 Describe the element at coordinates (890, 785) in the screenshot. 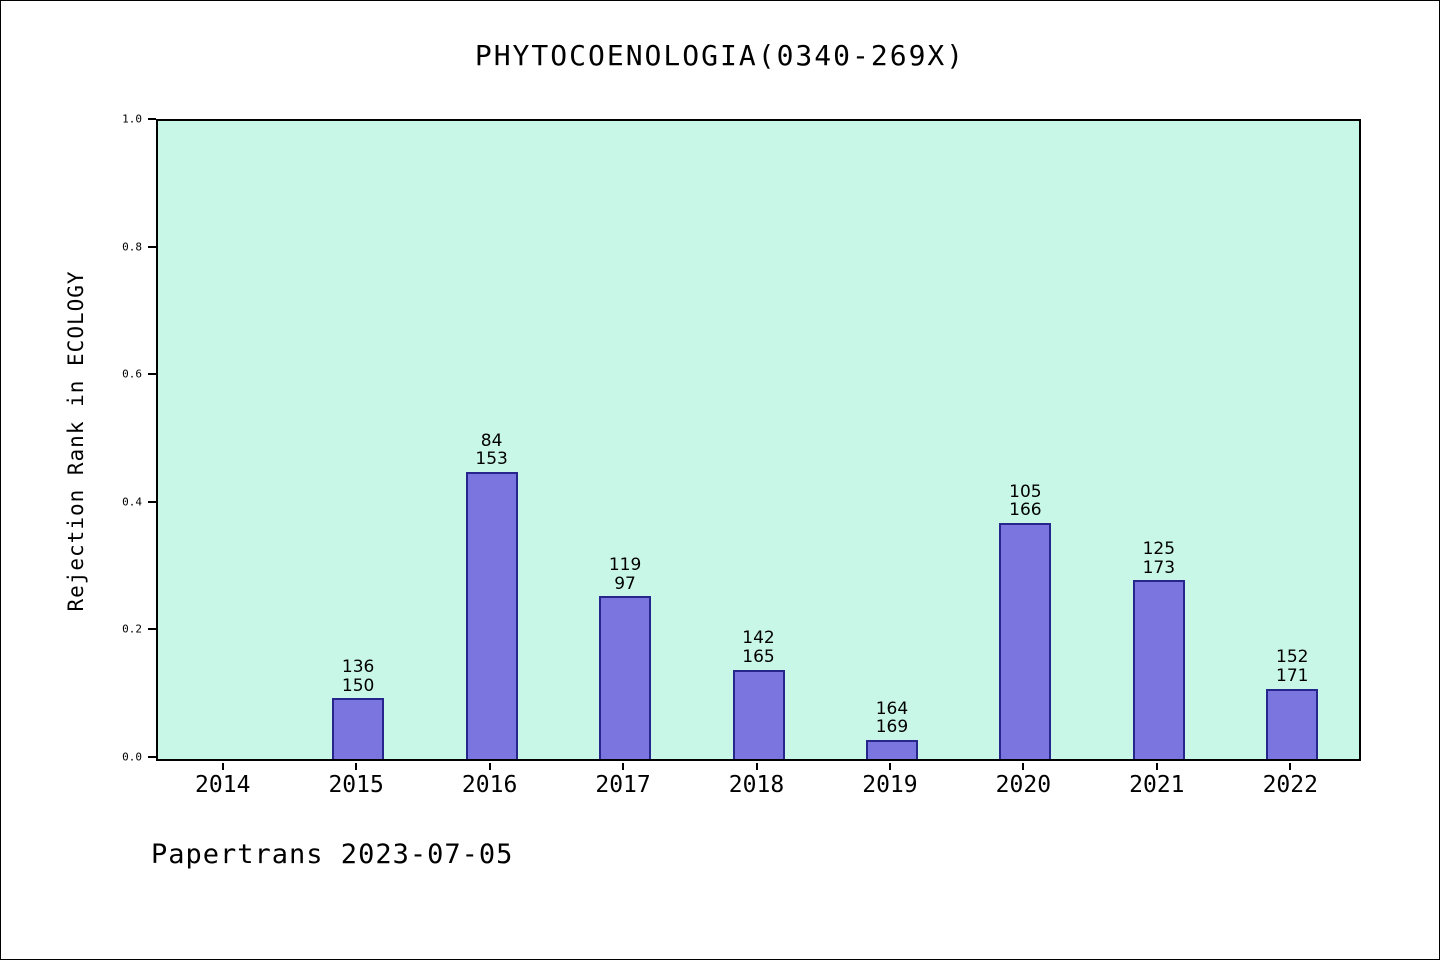

I see `x-tick-label: 2019` at that location.